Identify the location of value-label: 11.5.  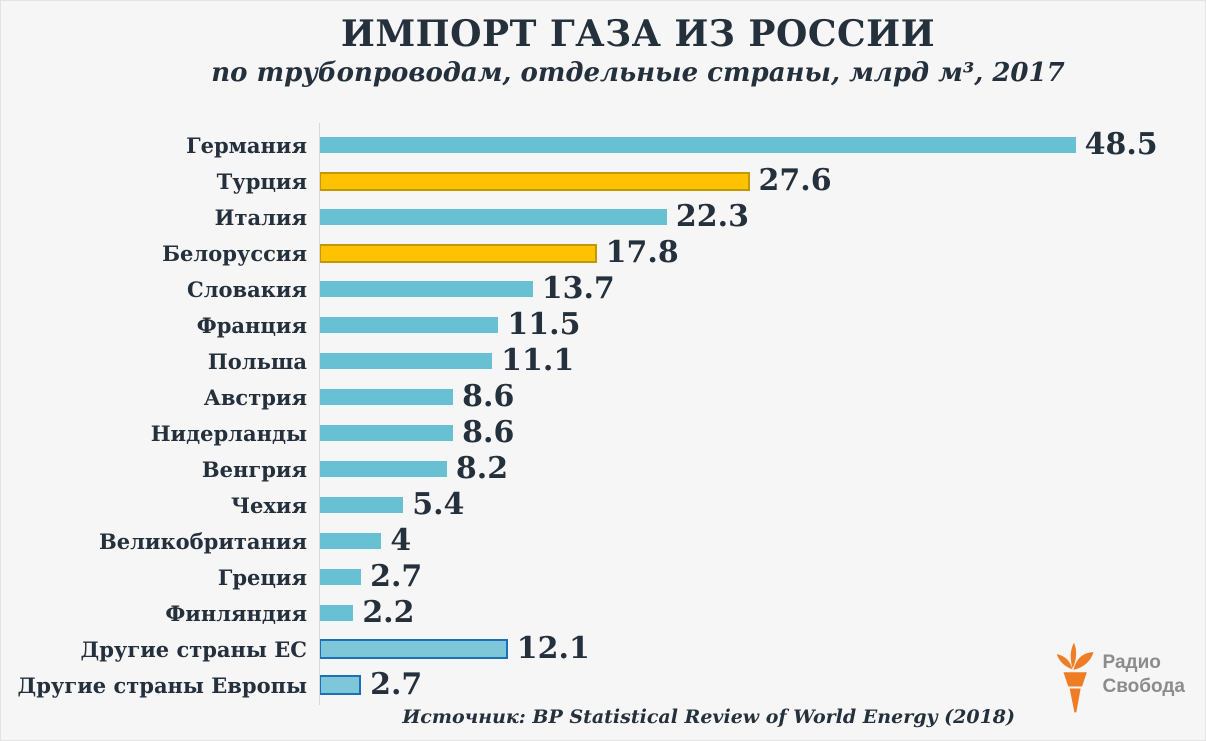
(544, 324).